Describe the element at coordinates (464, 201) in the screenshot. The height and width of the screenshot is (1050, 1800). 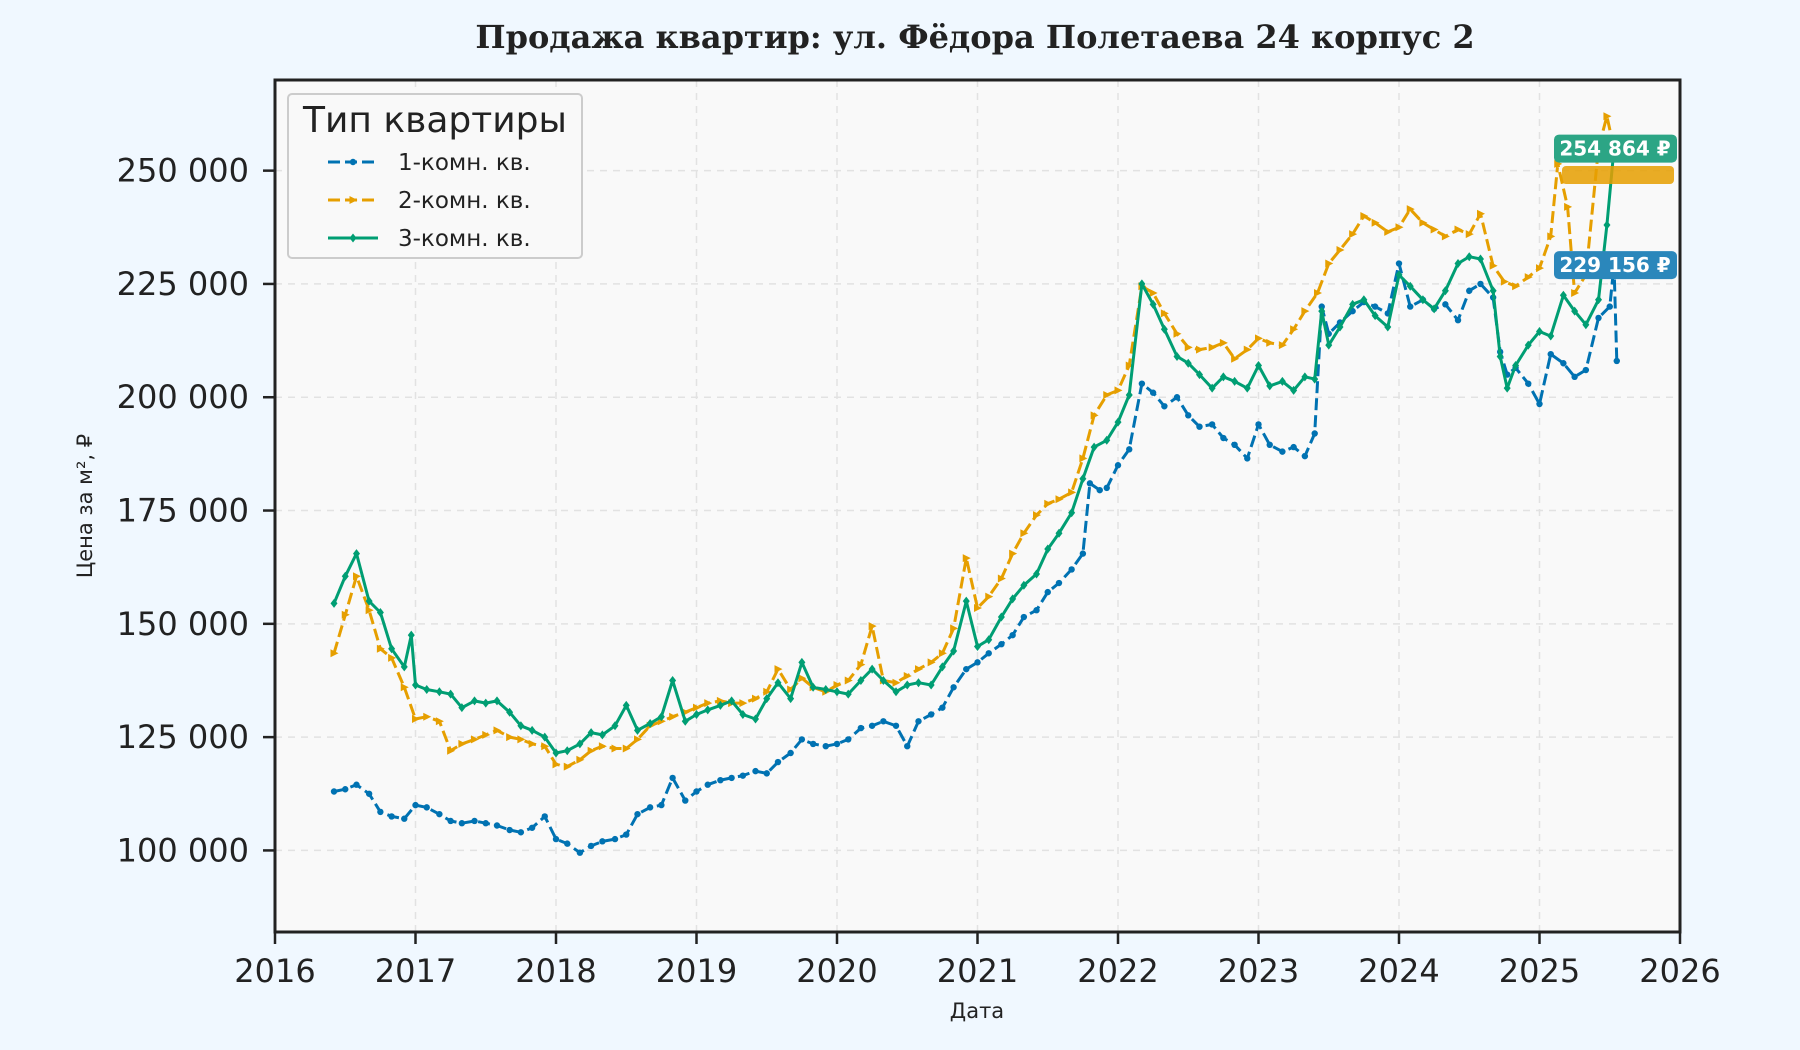
I see `legend-label: 2-комн. кв.` at that location.